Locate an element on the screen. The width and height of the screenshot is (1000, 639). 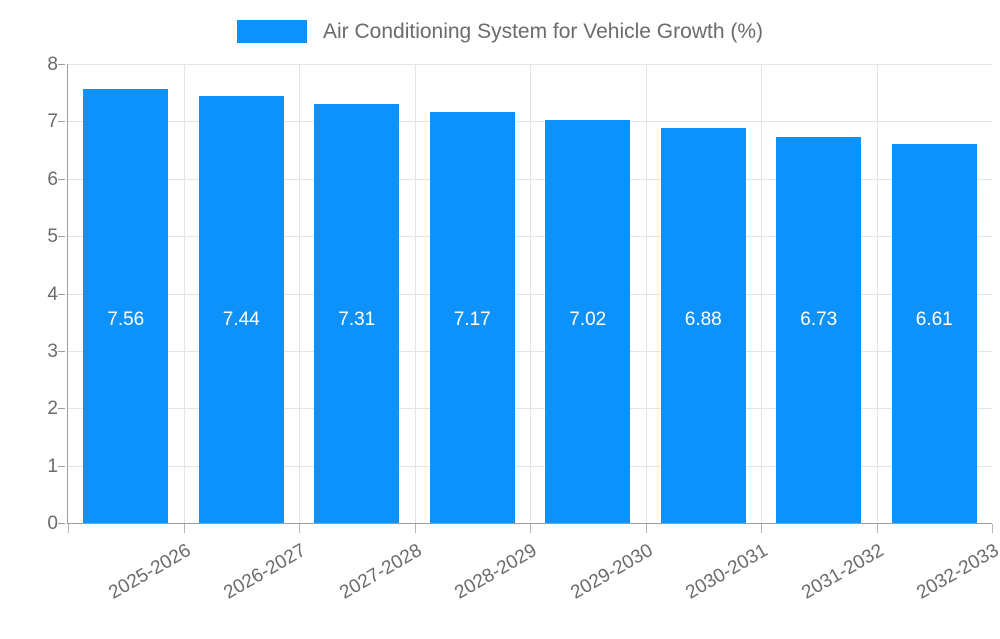
bar: 7.44 is located at coordinates (241, 309).